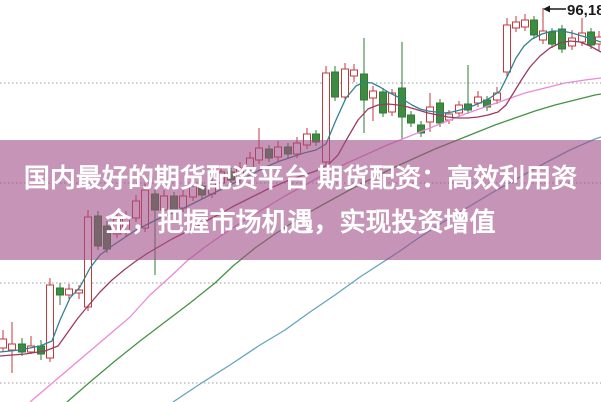  Describe the element at coordinates (584, 10) in the screenshot. I see `price-annotation-label: 96,18` at that location.